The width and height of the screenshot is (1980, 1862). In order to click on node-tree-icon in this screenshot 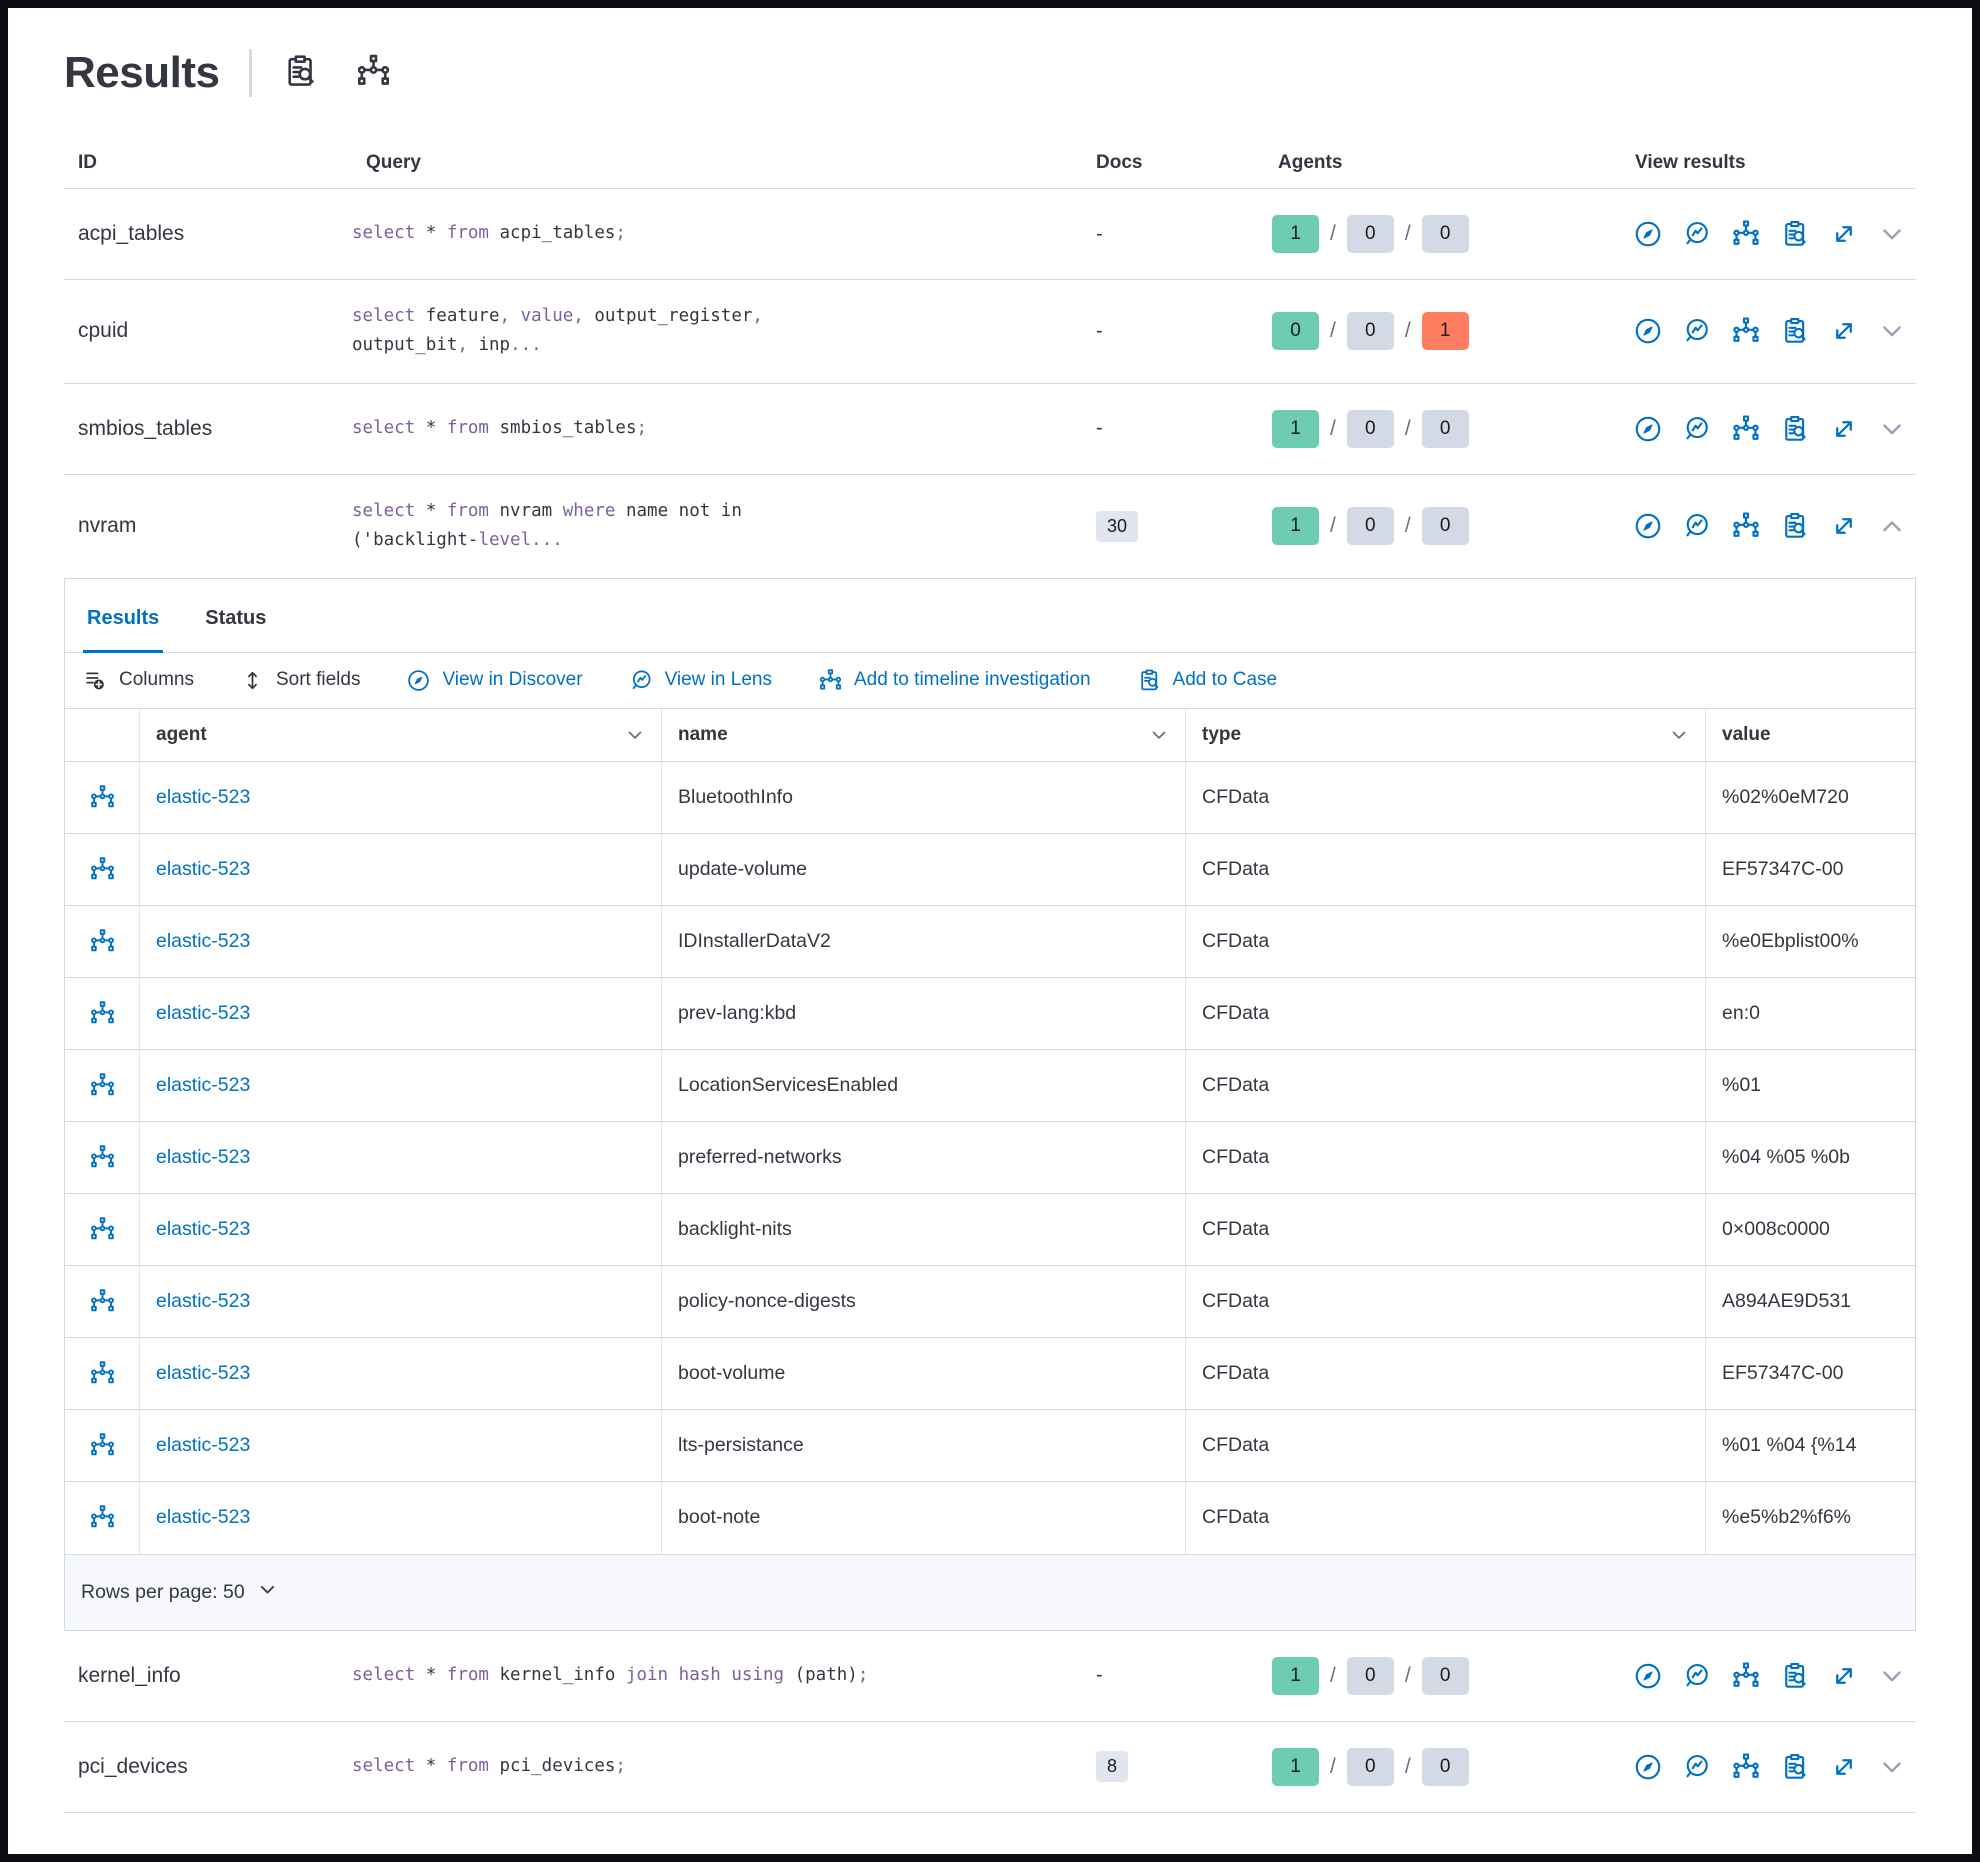, I will do `click(1746, 1767)`.